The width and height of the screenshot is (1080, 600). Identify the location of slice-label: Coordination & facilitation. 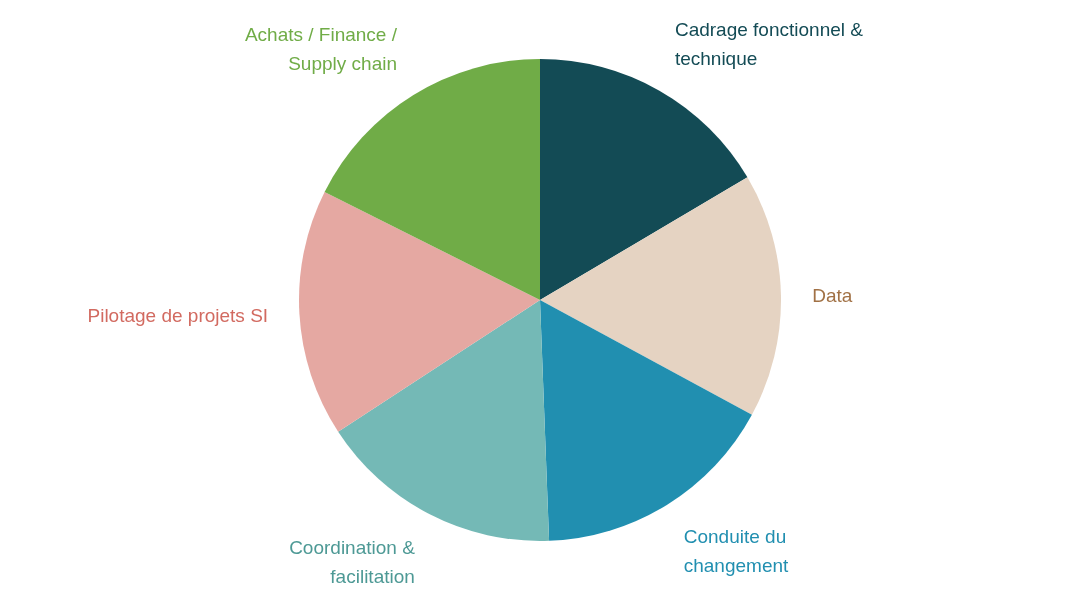
(352, 561).